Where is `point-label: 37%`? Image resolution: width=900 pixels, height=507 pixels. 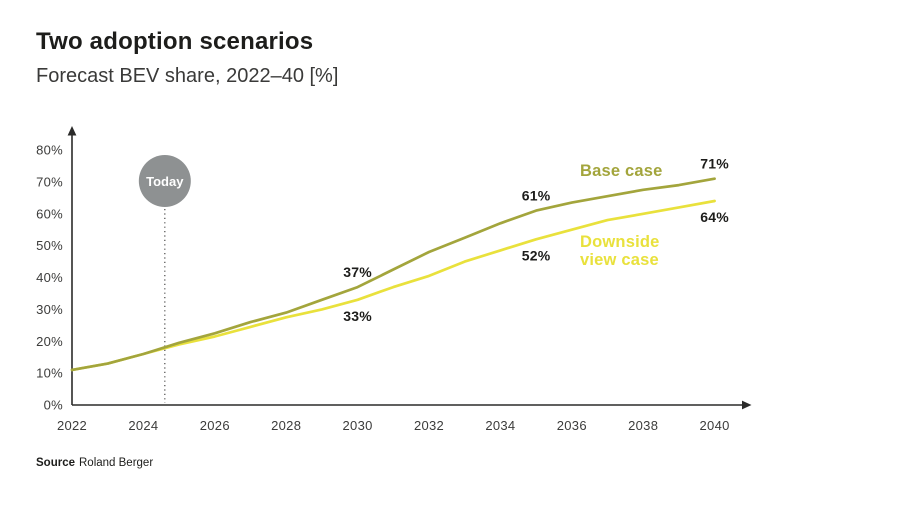
point-label: 37% is located at coordinates (357, 272).